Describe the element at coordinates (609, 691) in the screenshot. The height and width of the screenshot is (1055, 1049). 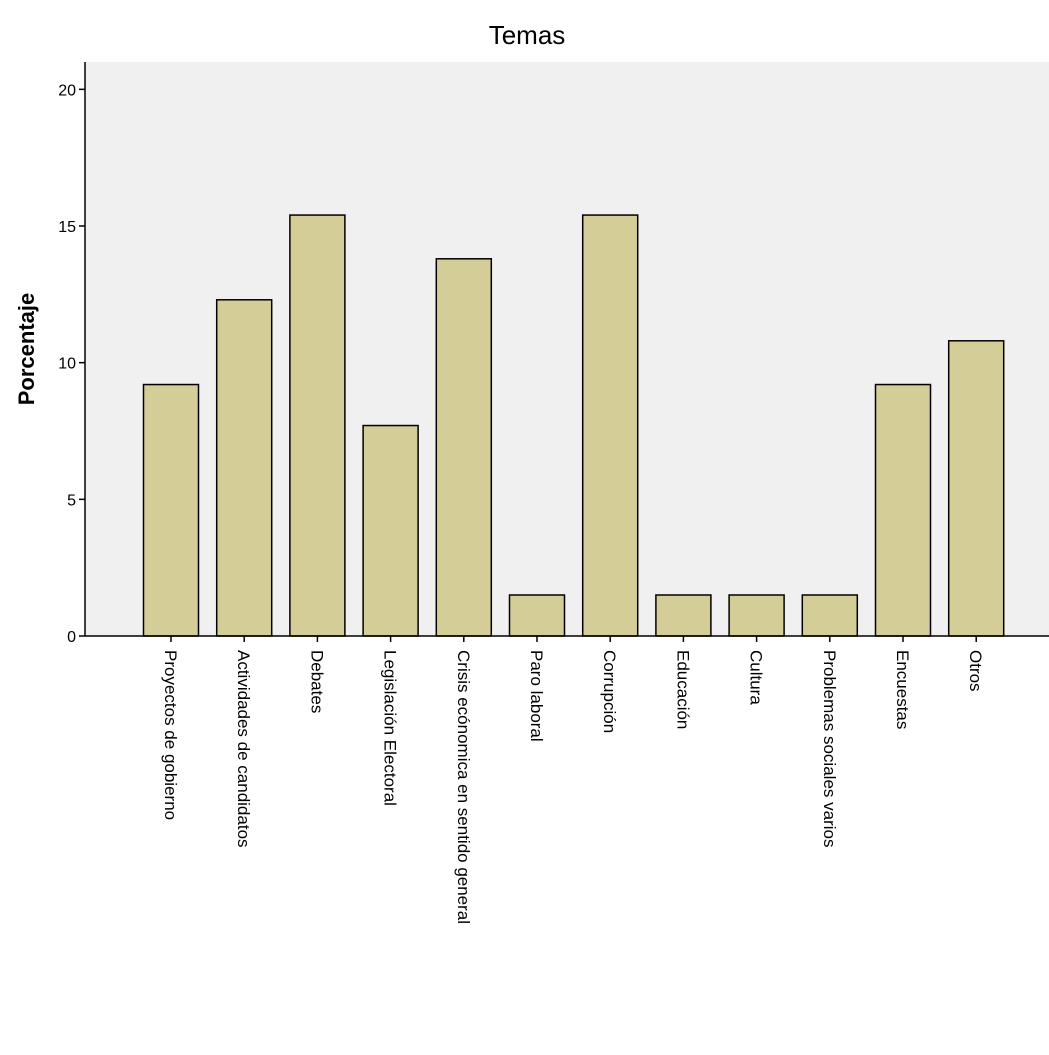
I see `x-tick-label: Corrupción` at that location.